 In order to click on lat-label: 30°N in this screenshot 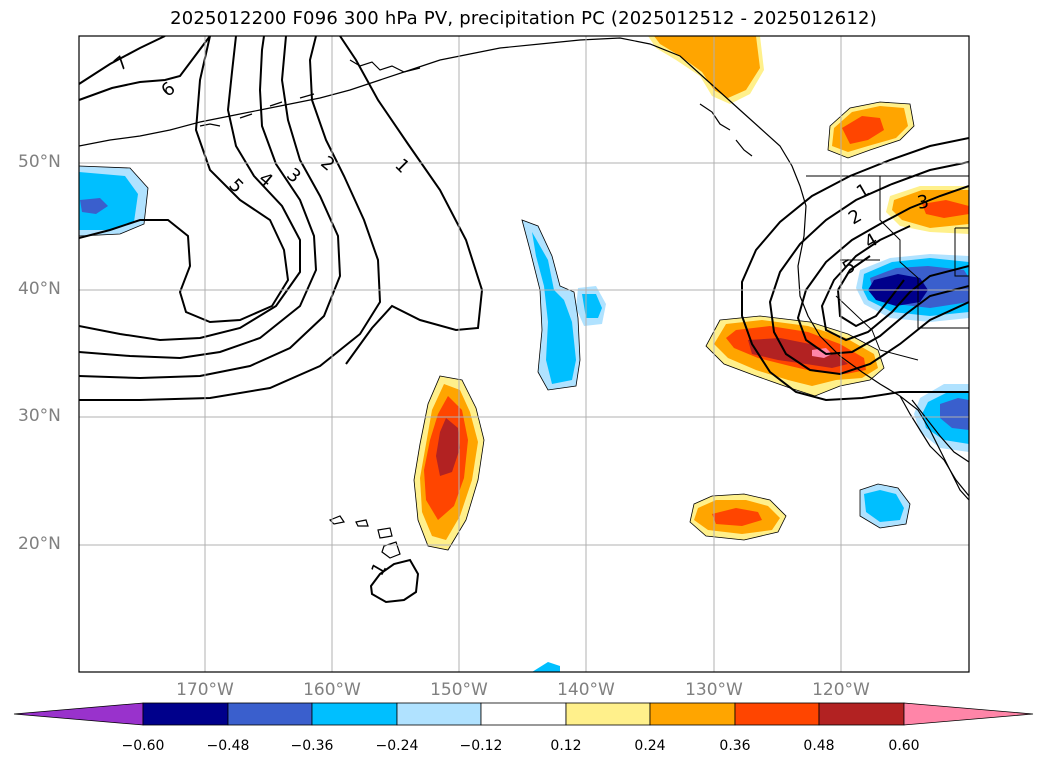, I will do `click(39, 416)`.